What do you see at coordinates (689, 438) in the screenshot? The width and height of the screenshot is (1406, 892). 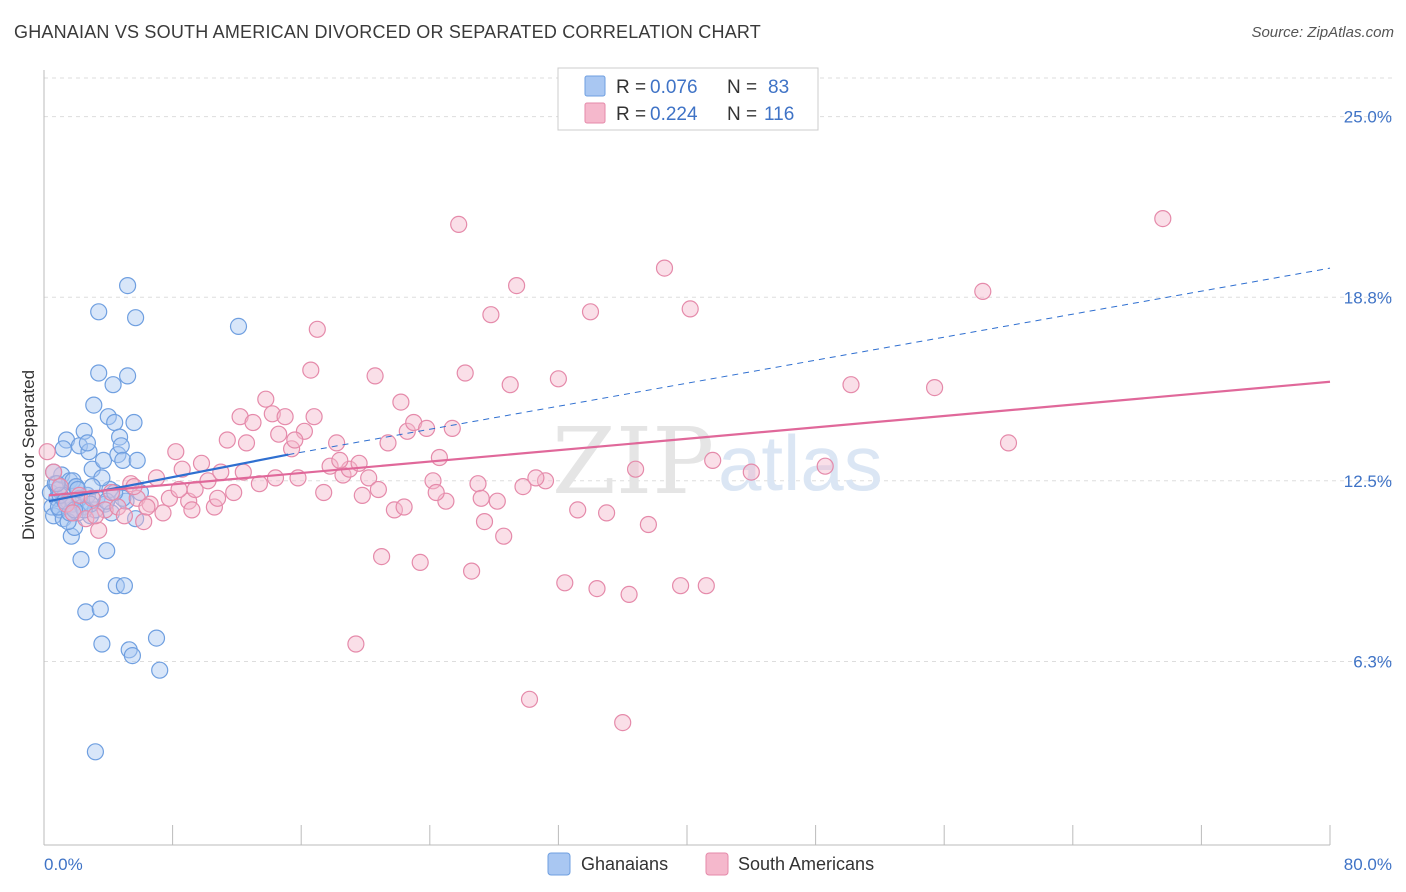 I see `south-americans-trend-line` at bounding box center [689, 438].